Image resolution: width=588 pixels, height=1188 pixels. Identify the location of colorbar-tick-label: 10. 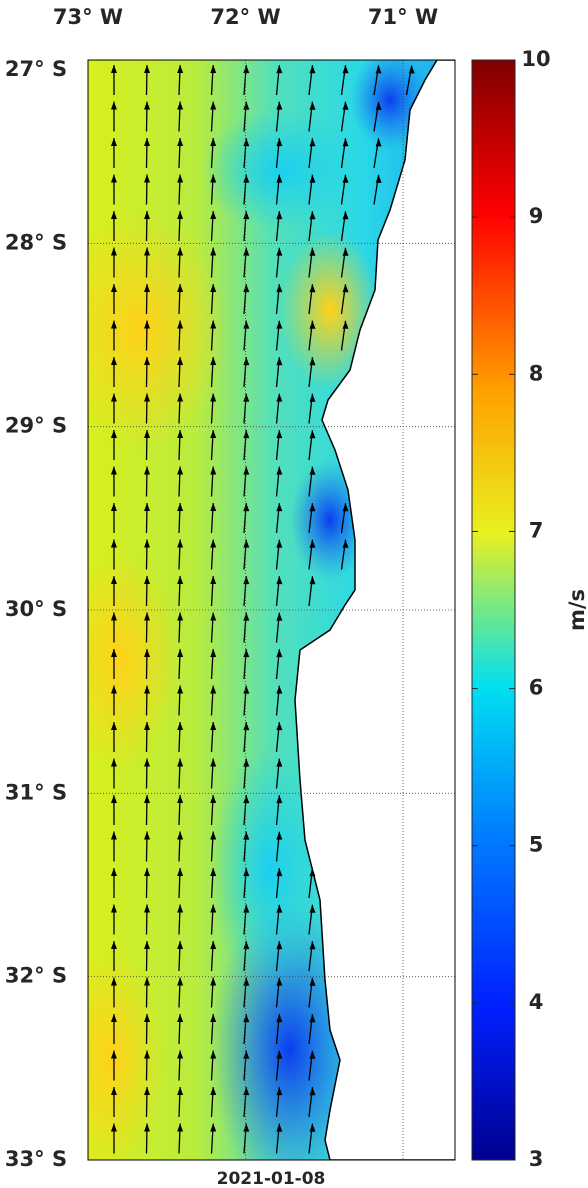
(535, 59).